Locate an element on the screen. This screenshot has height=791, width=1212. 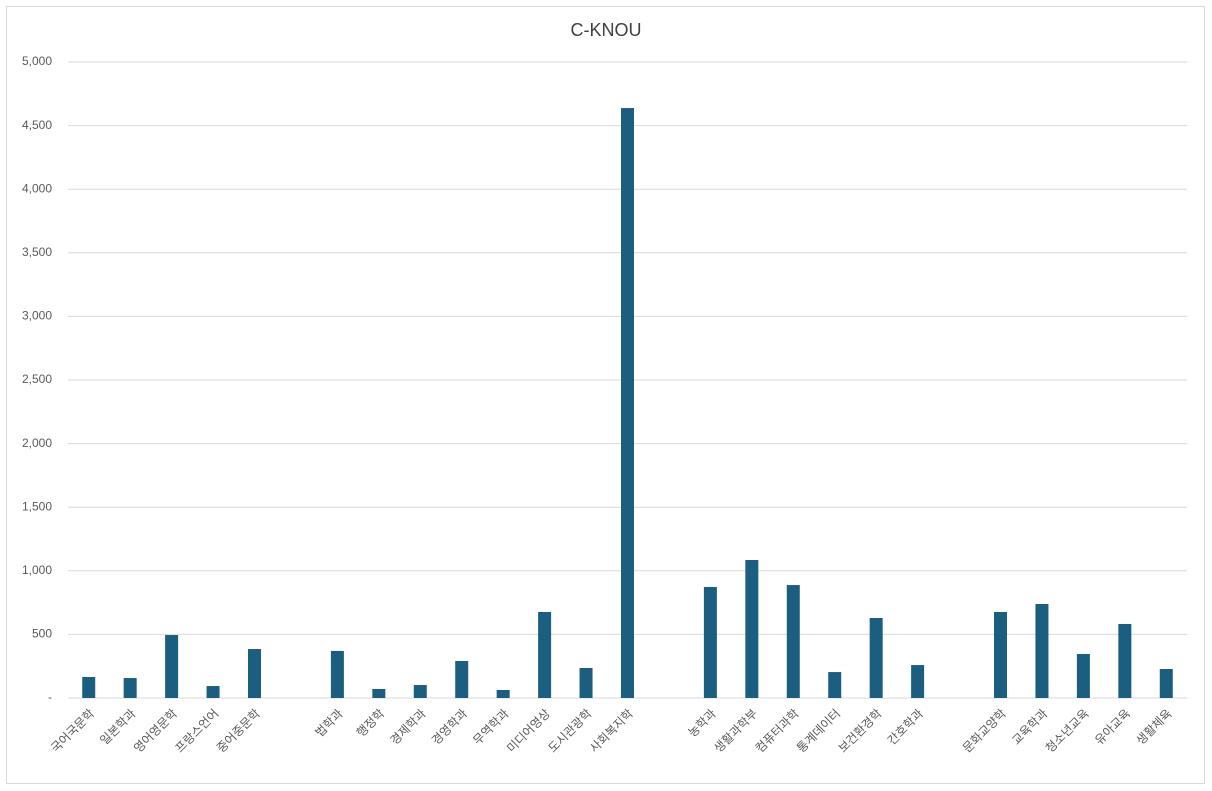
y-tick-label: 4,500 is located at coordinates (37, 125).